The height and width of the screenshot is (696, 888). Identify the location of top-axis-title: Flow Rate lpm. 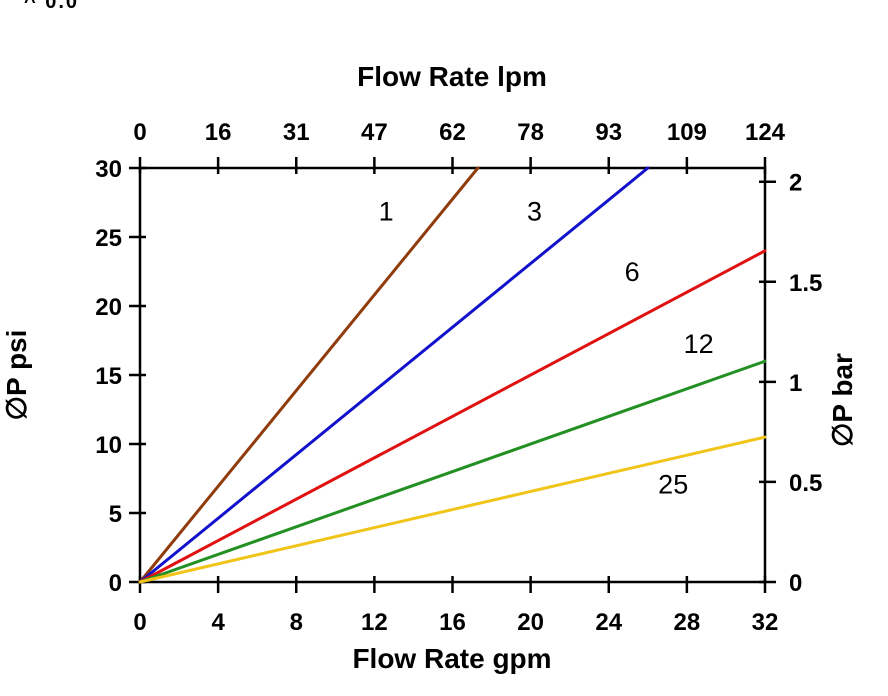
(452, 76).